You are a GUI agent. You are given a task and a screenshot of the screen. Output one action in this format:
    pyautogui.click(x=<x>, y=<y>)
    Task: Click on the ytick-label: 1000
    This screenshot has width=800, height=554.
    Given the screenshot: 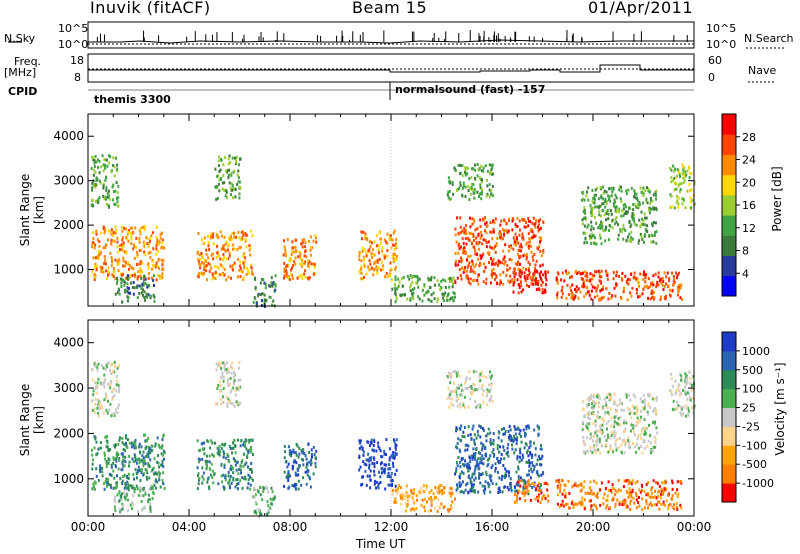 What is the action you would take?
    pyautogui.click(x=68, y=270)
    